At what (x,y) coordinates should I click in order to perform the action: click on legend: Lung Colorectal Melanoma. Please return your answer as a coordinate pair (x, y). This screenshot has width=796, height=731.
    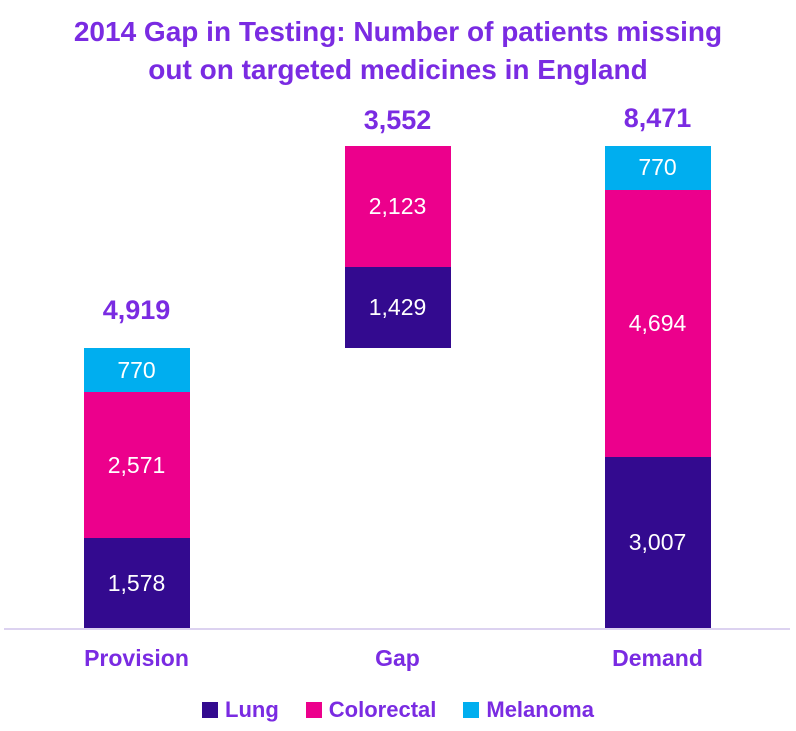
    Looking at the image, I should click on (398, 710).